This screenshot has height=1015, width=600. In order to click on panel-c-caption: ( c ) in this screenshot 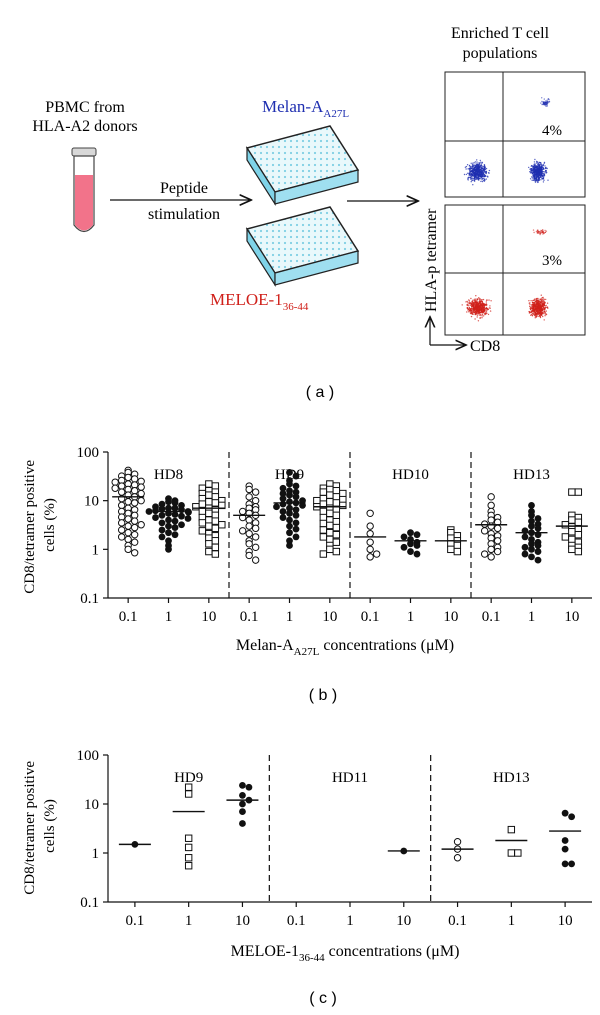, I will do `click(323, 998)`.